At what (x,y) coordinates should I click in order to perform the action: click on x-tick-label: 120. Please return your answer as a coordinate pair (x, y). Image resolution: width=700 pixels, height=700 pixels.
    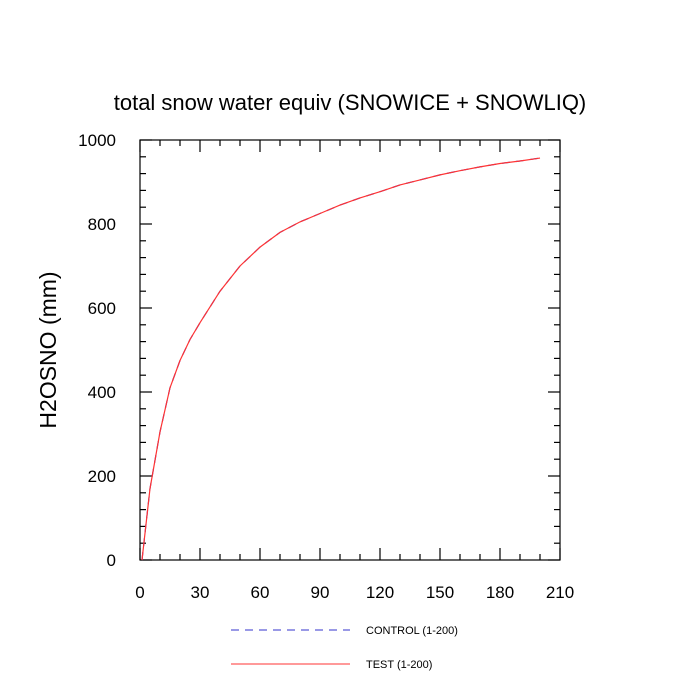
    Looking at the image, I should click on (380, 592).